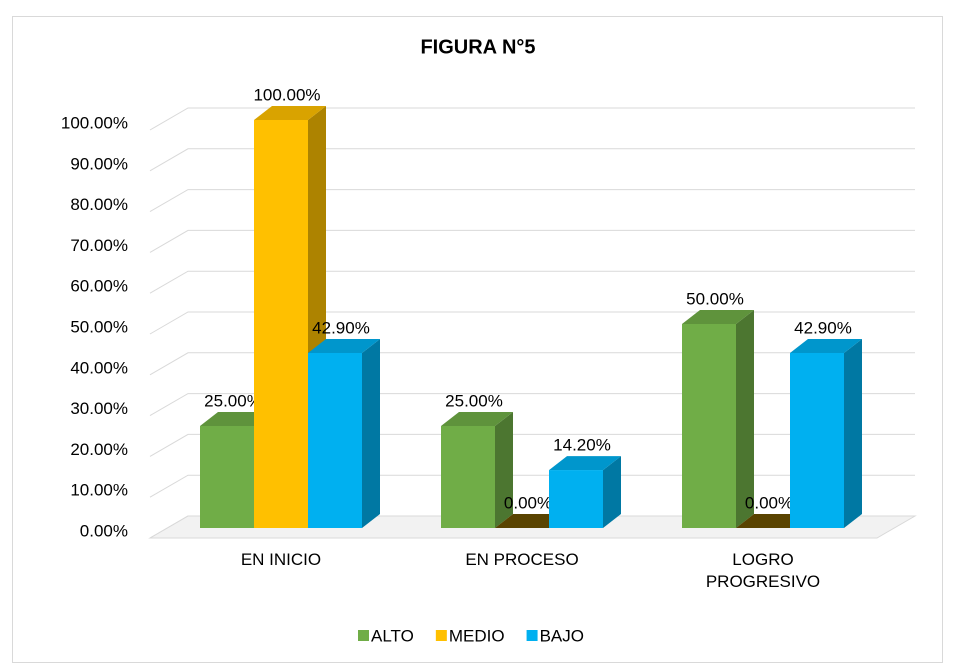 The width and height of the screenshot is (956, 668). What do you see at coordinates (99, 204) in the screenshot?
I see `y-tick-label: 80.00%` at bounding box center [99, 204].